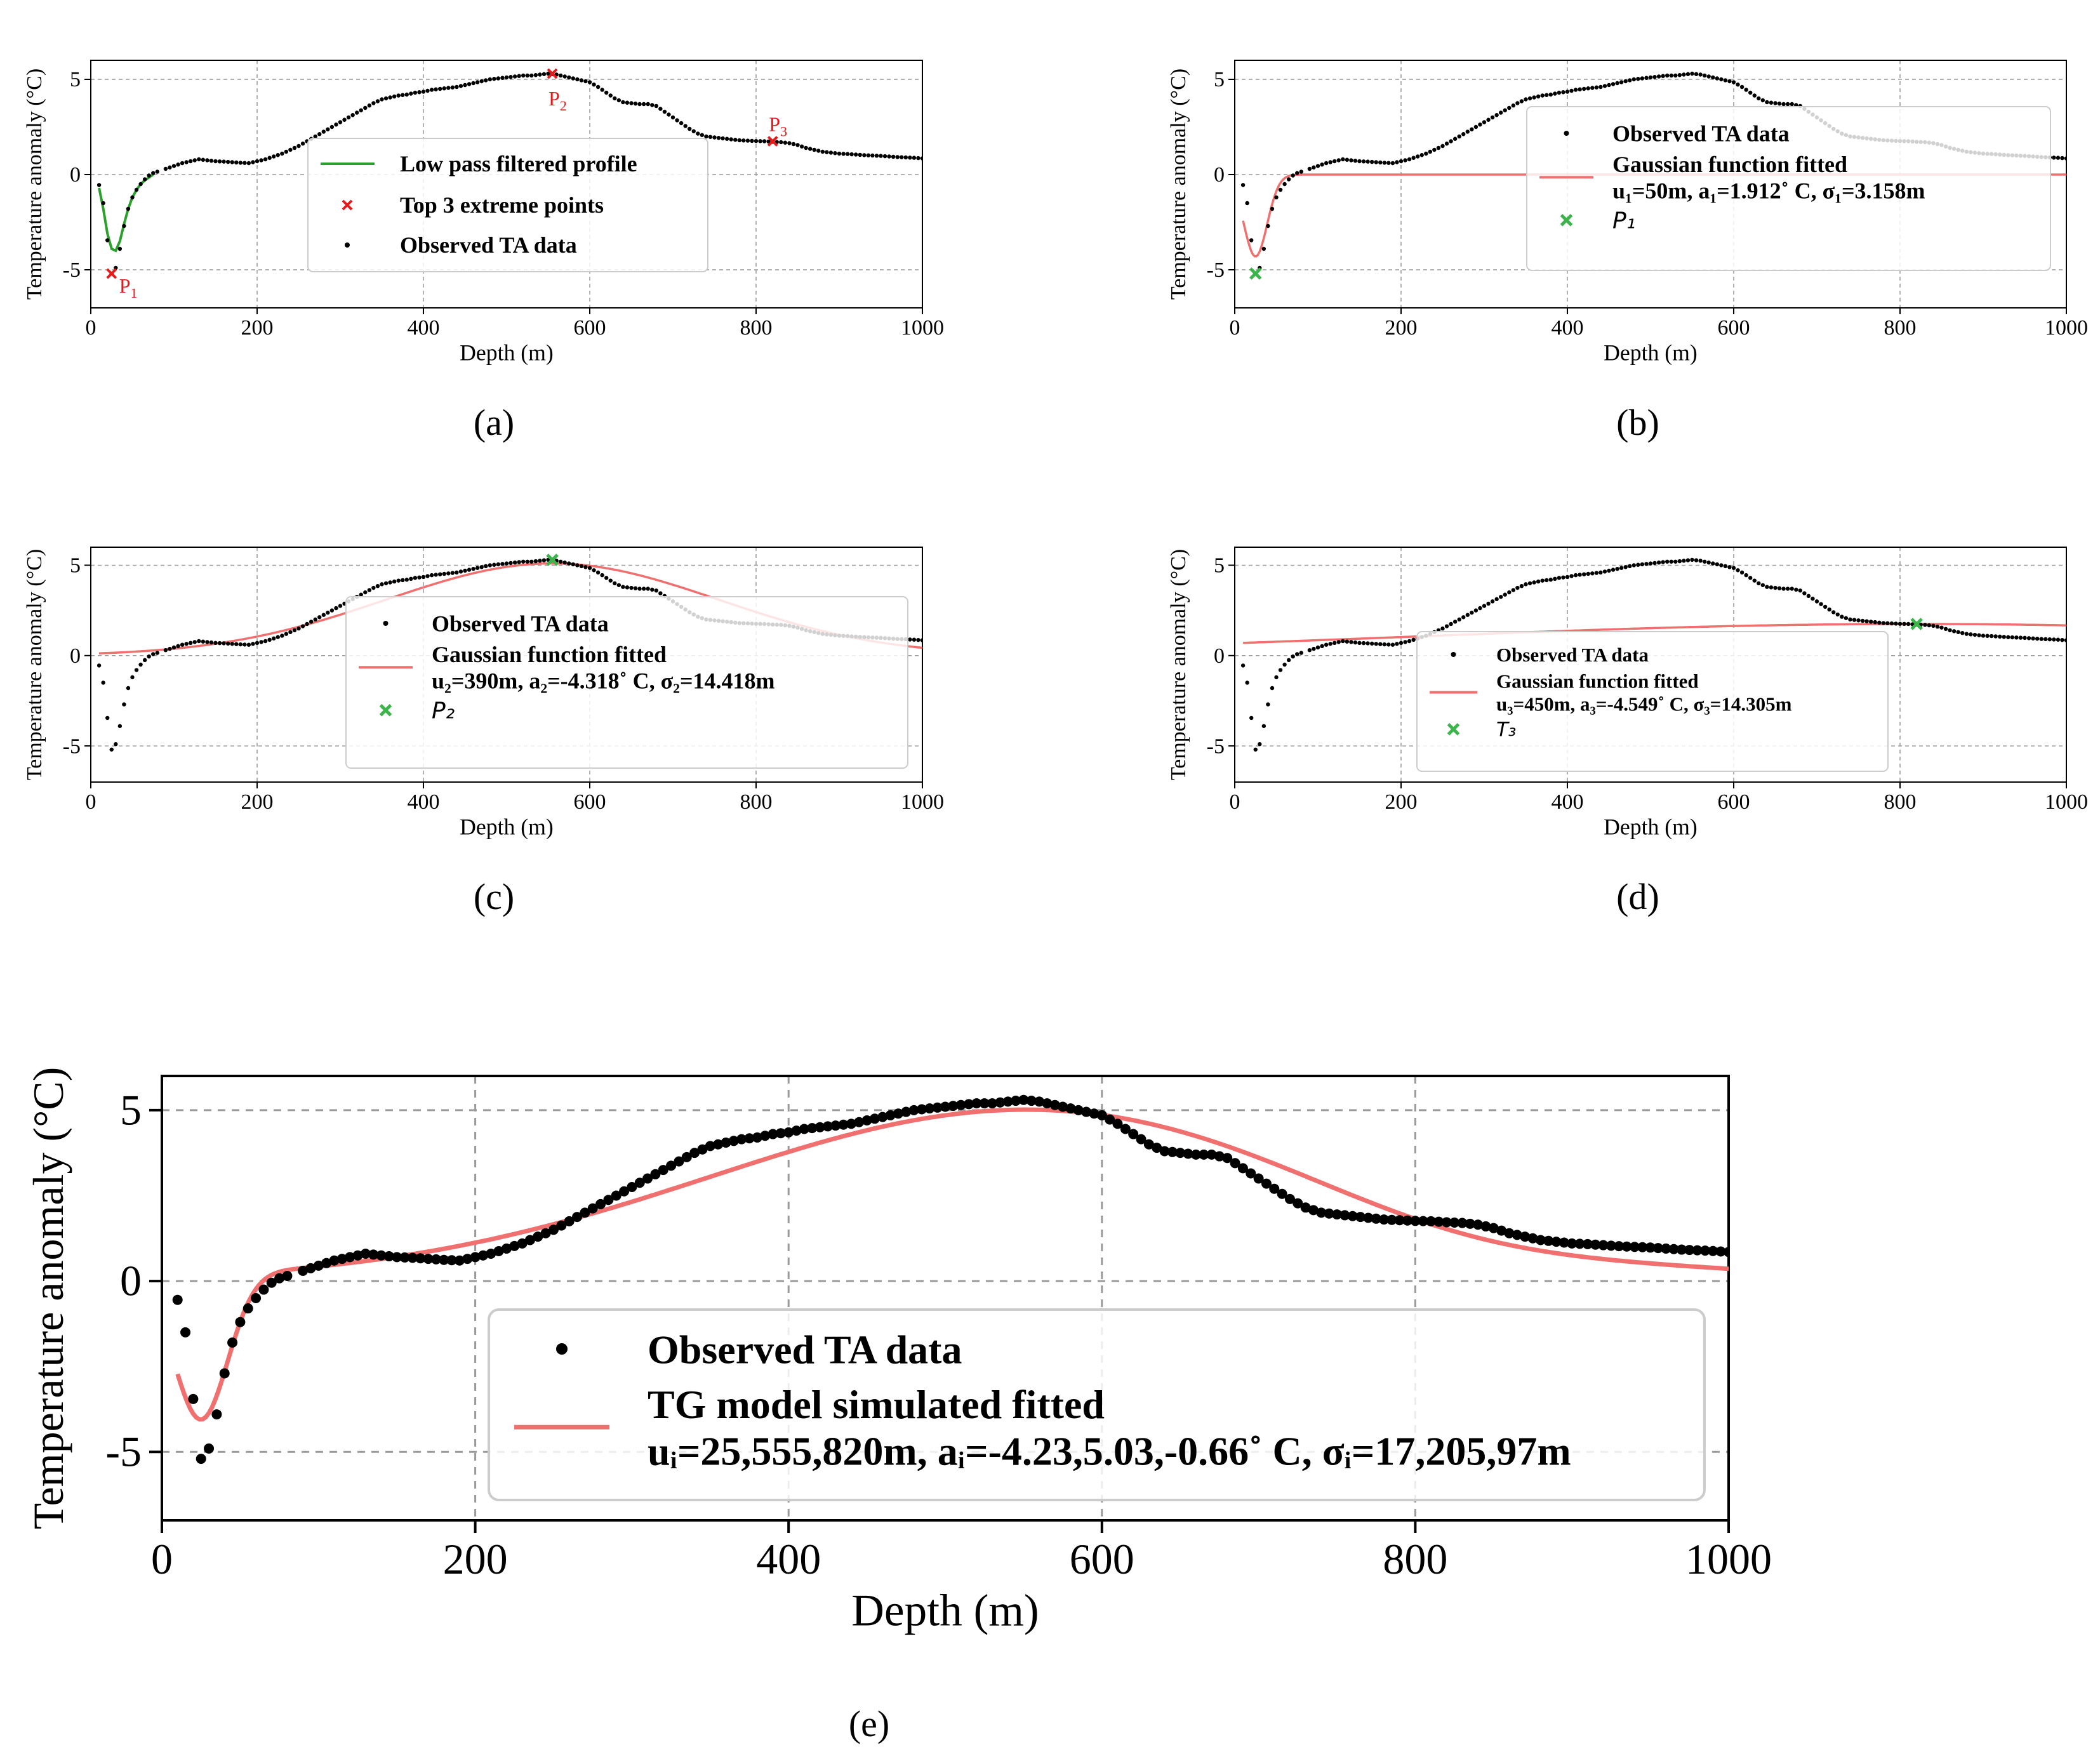 This screenshot has width=2100, height=1759. I want to click on extreme-point-label: P1, so click(128, 287).